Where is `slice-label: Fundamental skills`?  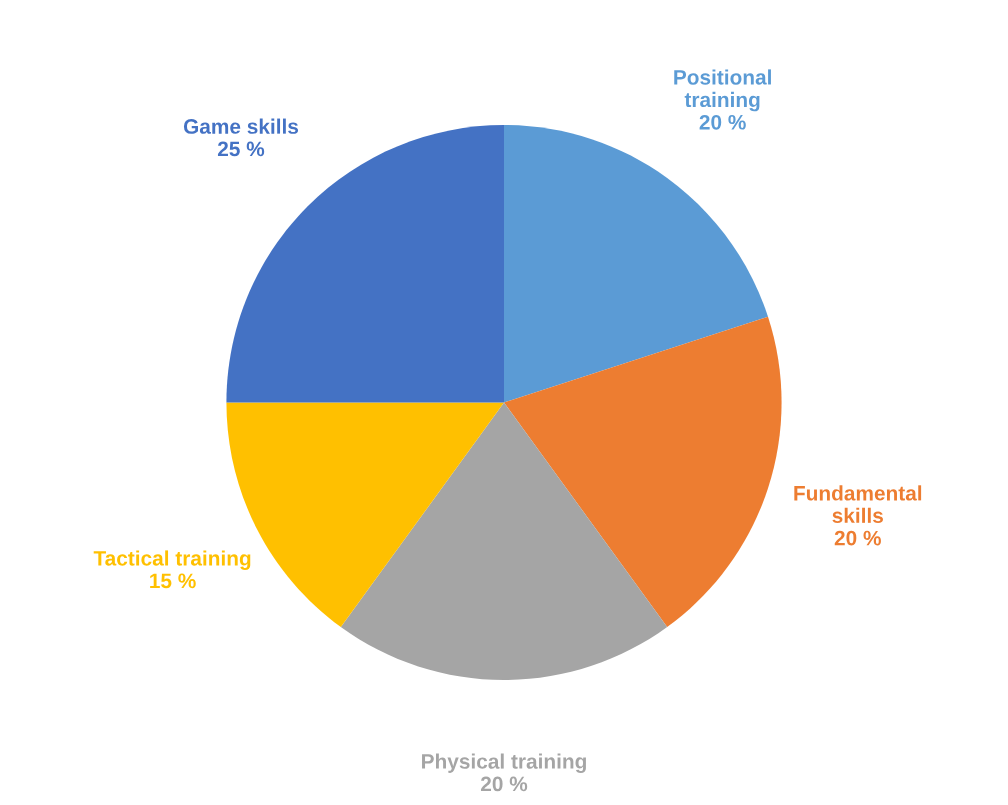
slice-label: Fundamental skills is located at coordinates (858, 504).